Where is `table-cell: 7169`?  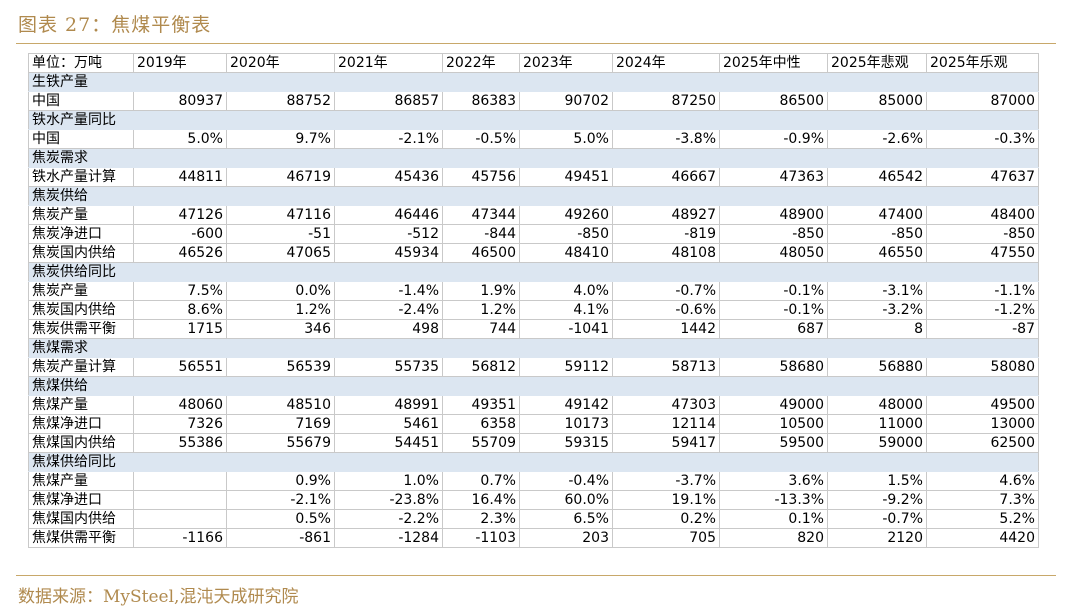
table-cell: 7169 is located at coordinates (280, 424).